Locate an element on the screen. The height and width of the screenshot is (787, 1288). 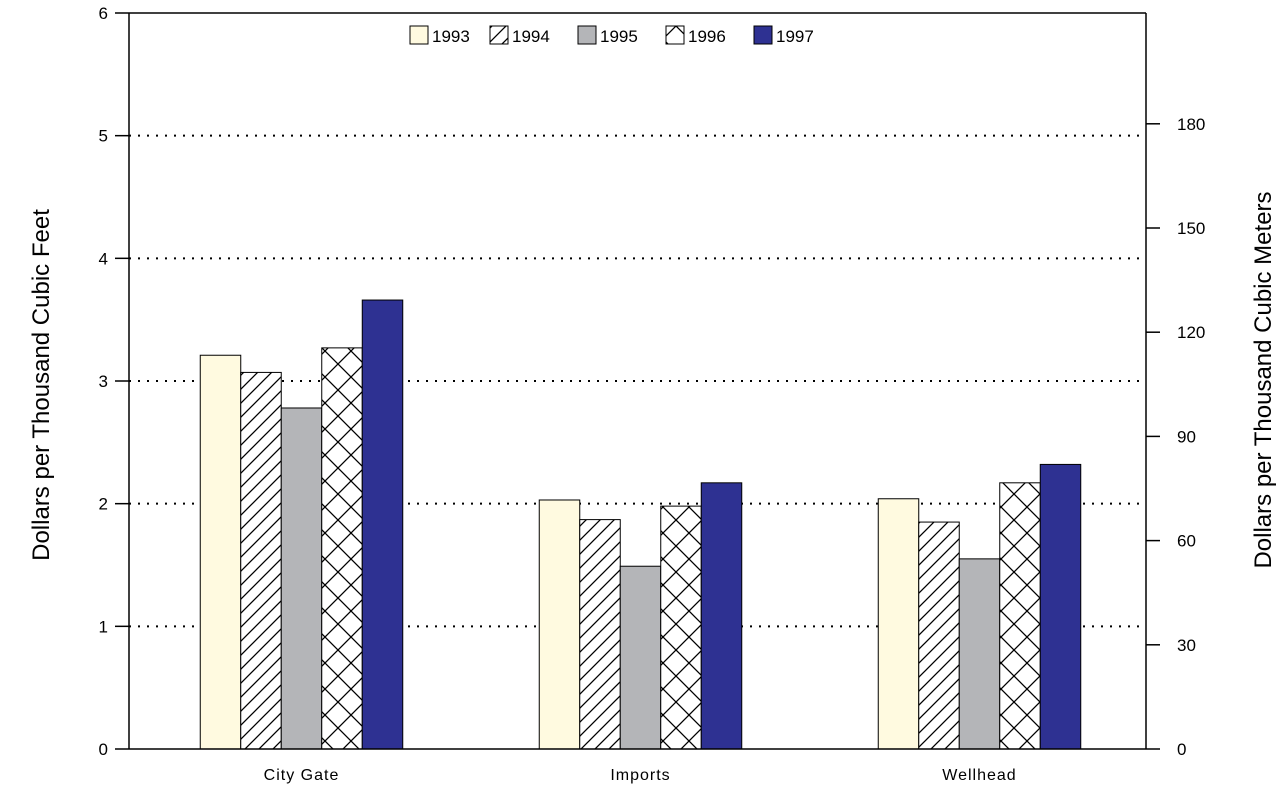
right-tick-label: 120 is located at coordinates (1191, 332).